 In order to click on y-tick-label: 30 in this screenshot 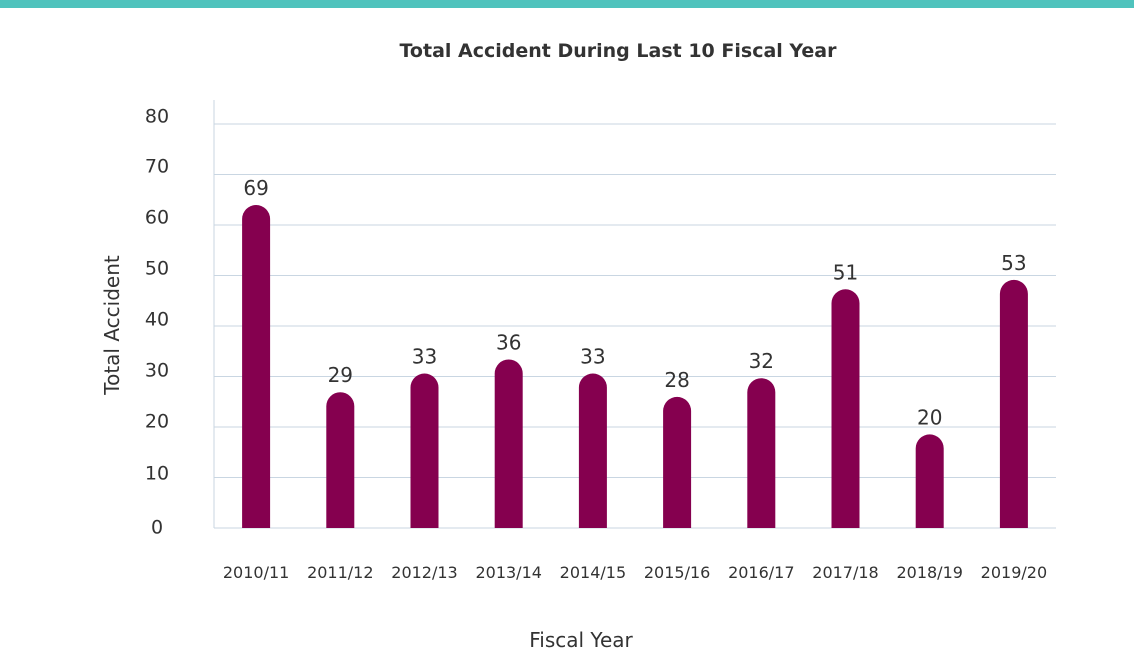, I will do `click(157, 371)`.